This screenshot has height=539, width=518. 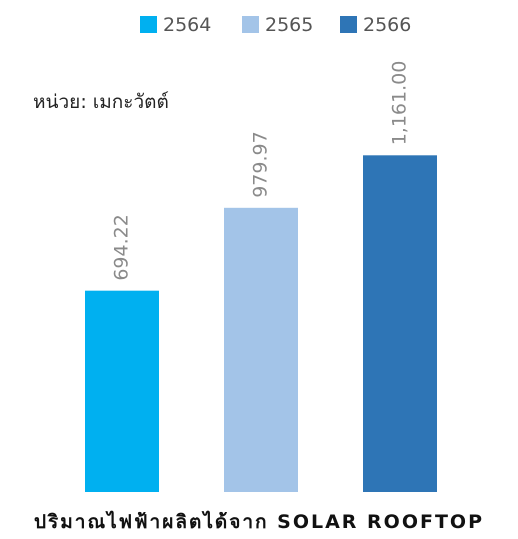 What do you see at coordinates (289, 25) in the screenshot?
I see `legend-label-2565: 2565` at bounding box center [289, 25].